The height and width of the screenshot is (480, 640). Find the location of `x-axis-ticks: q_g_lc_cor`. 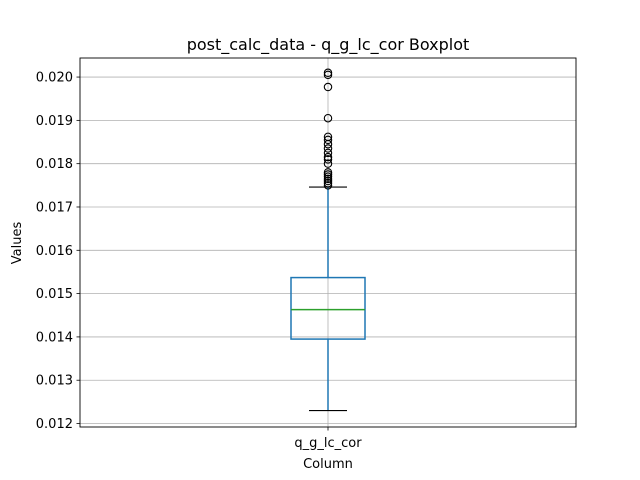

x-axis-ticks: q_g_lc_cor is located at coordinates (328, 439).